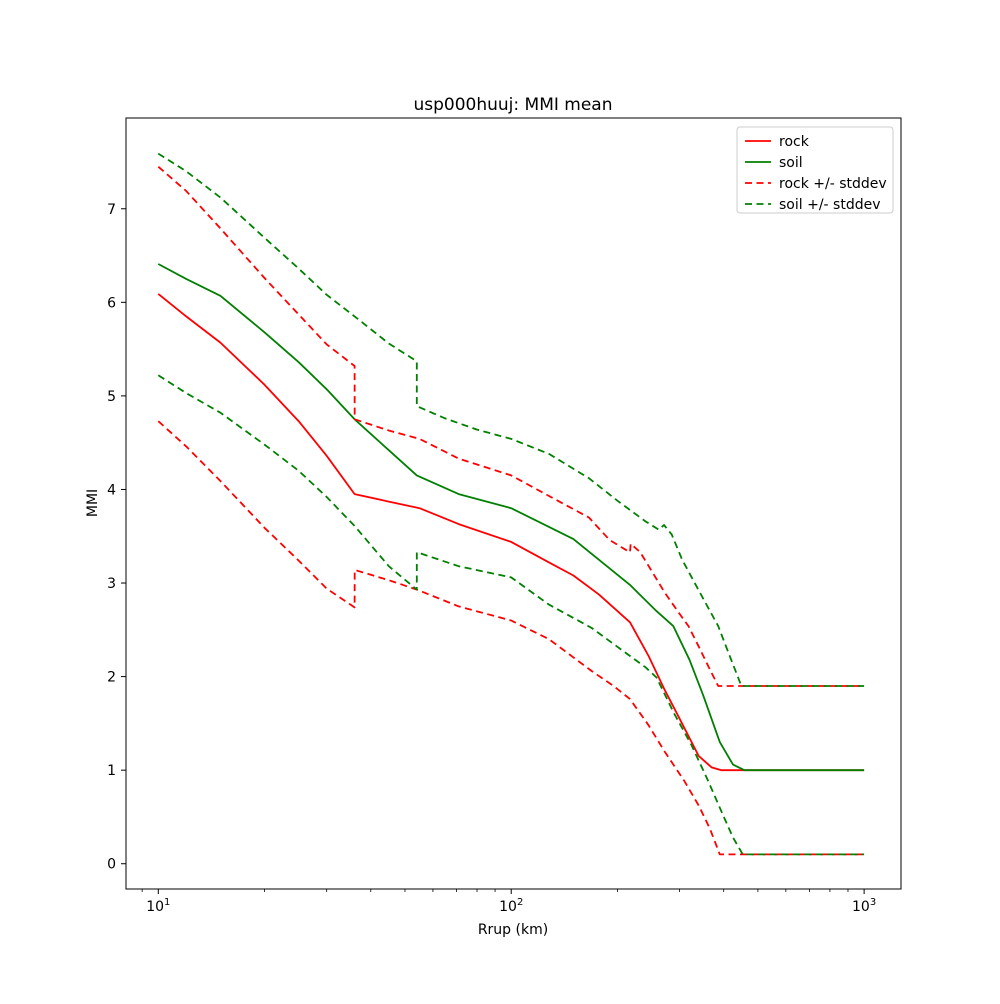 This screenshot has height=1004, width=1000. Describe the element at coordinates (513, 930) in the screenshot. I see `x-axis-label: Rrup (km)` at that location.